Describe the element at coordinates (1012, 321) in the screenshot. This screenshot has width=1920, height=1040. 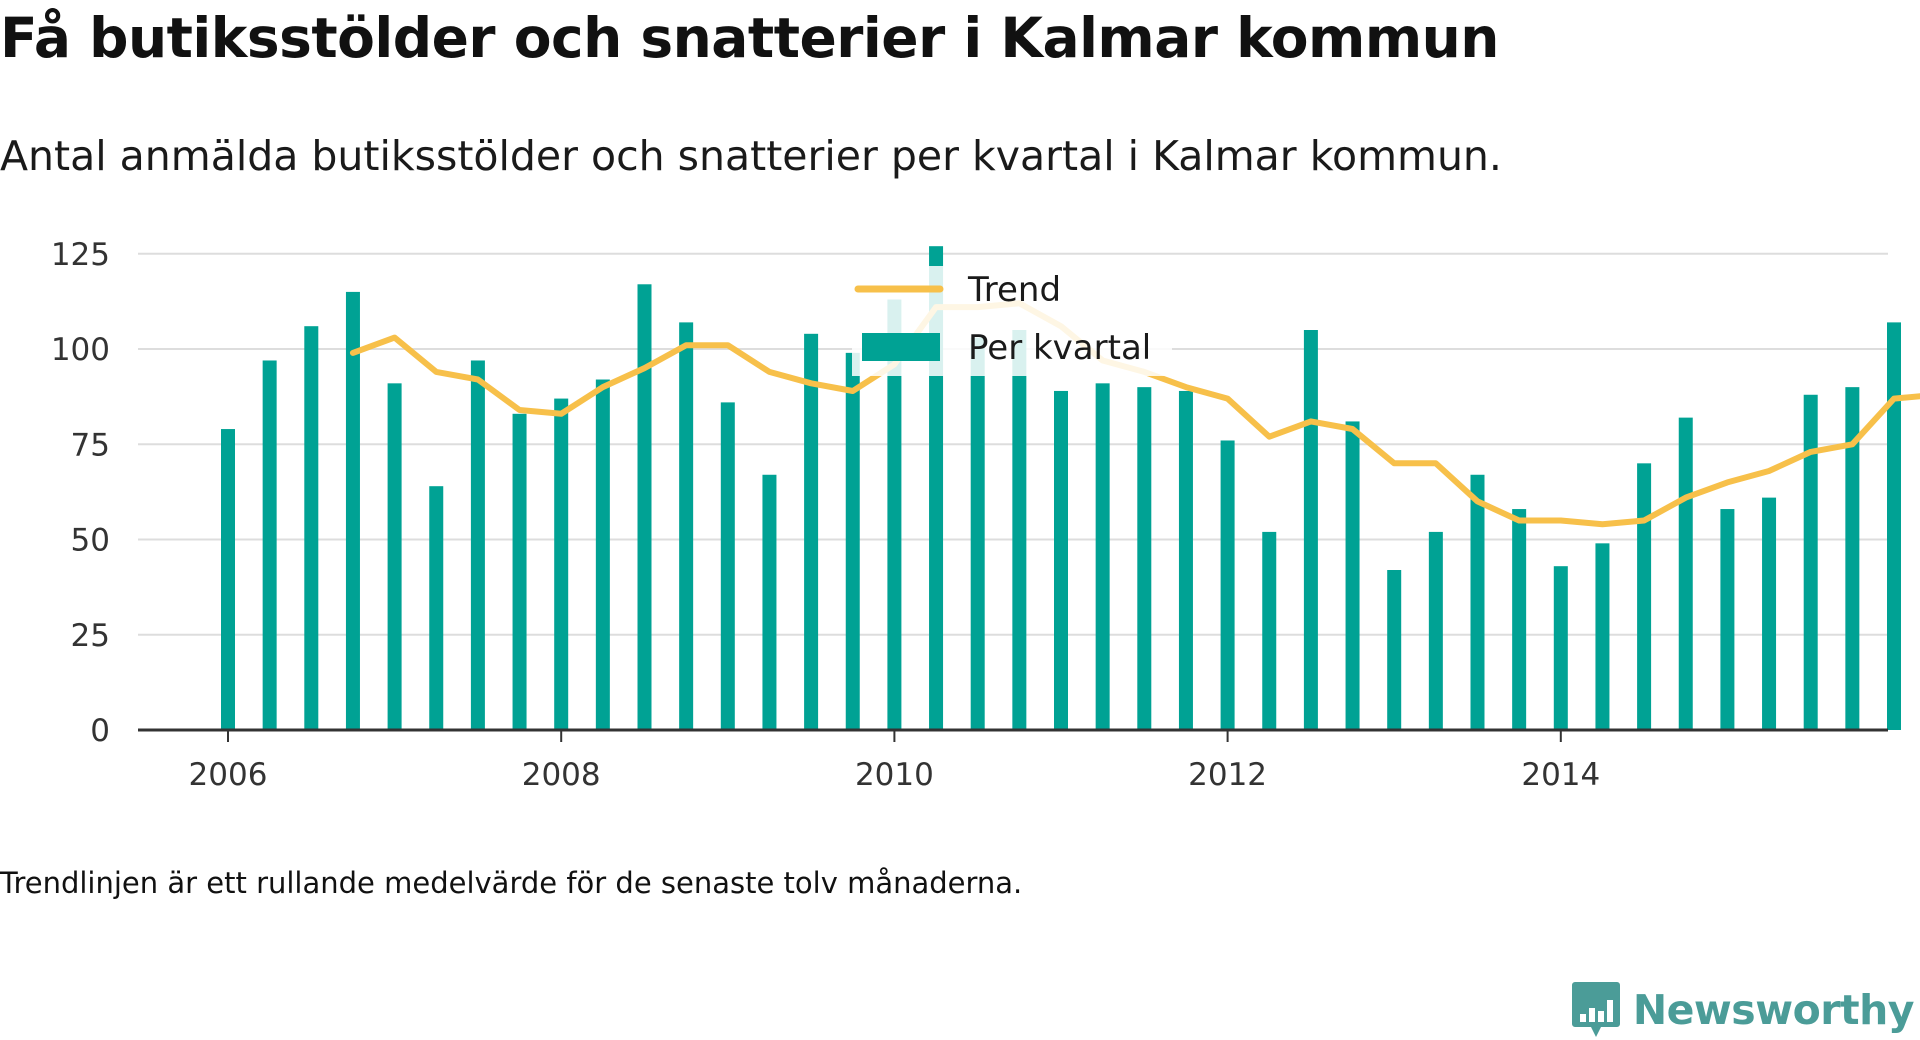
I see `legend: Trend Per kvartal` at that location.